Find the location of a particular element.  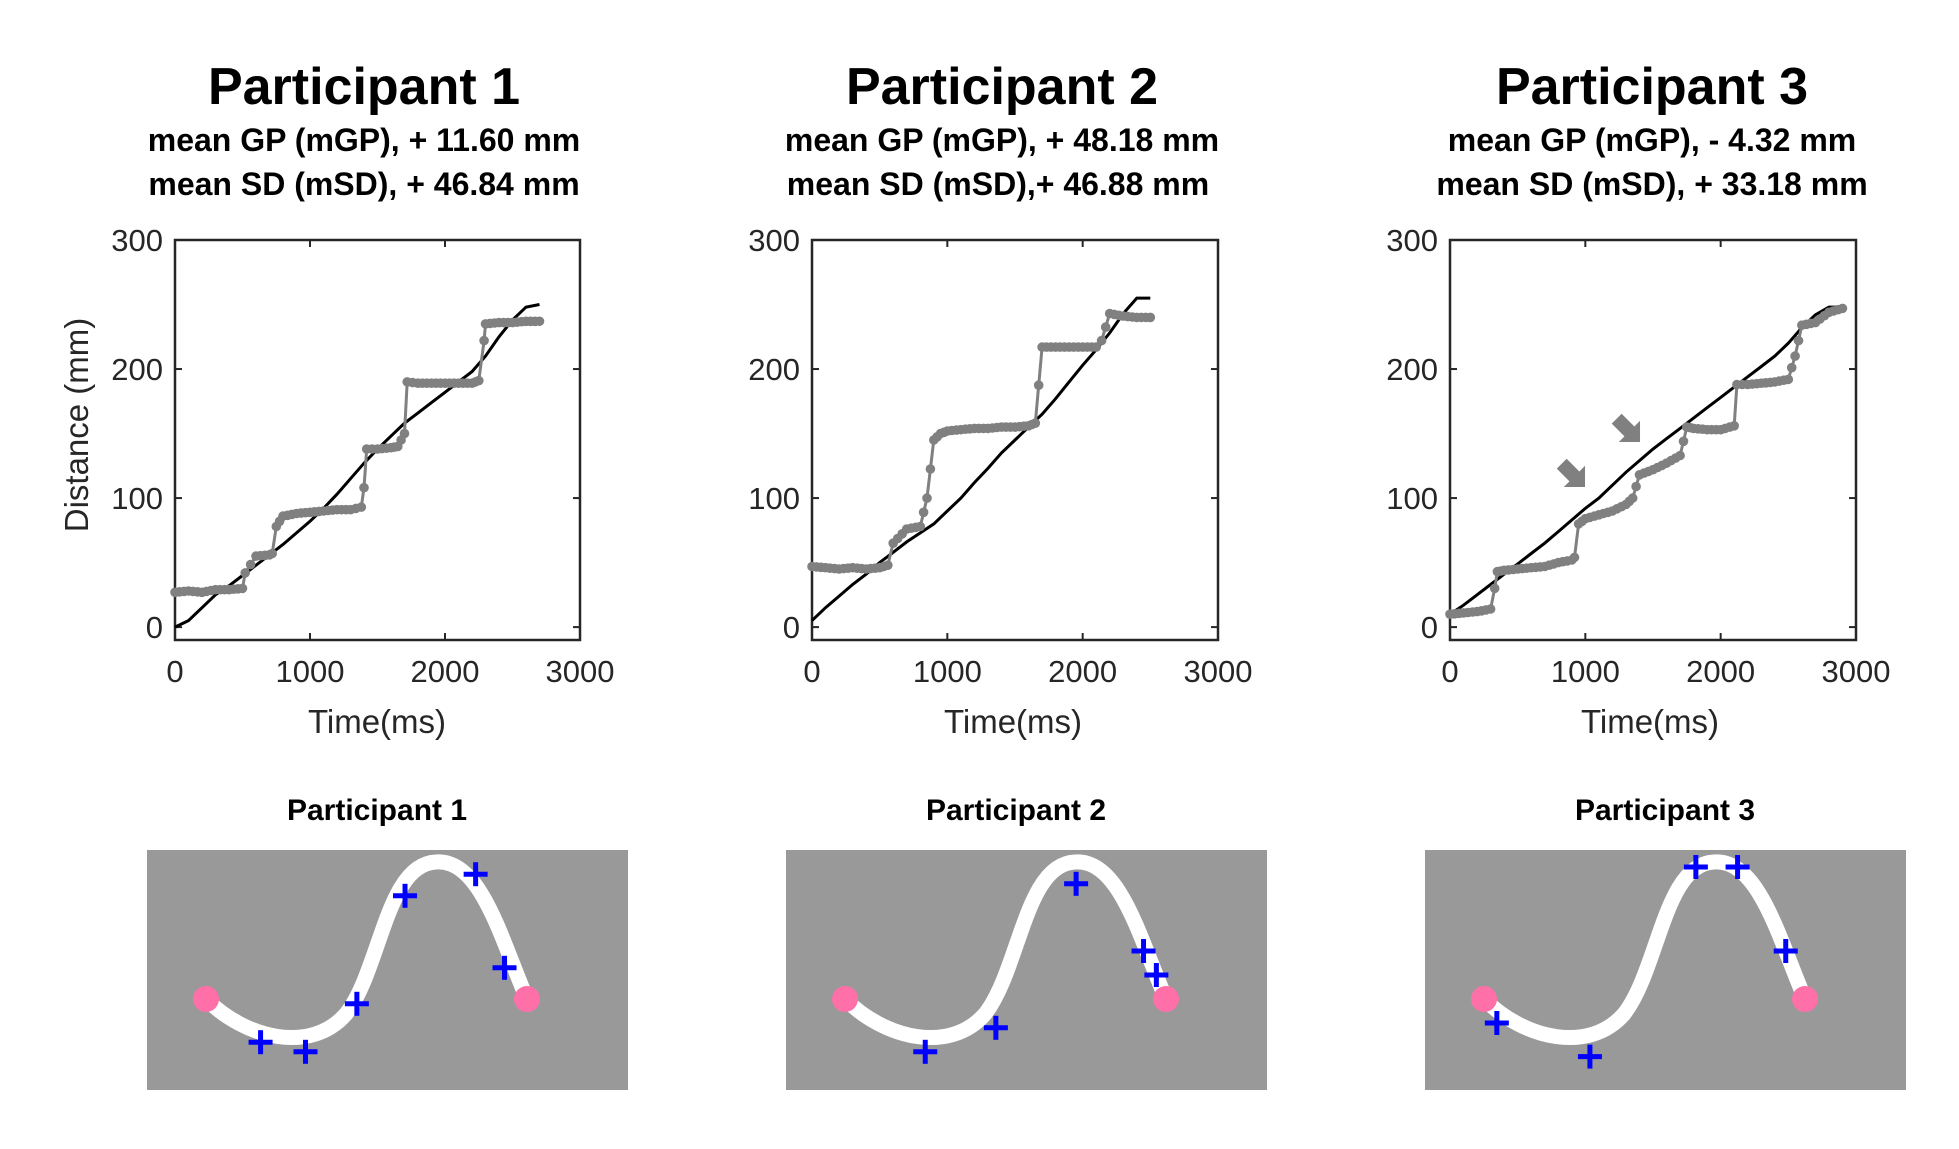

chart-subtitle-sd: mean SD (mSD),+ 46.88 mm is located at coordinates (998, 184).